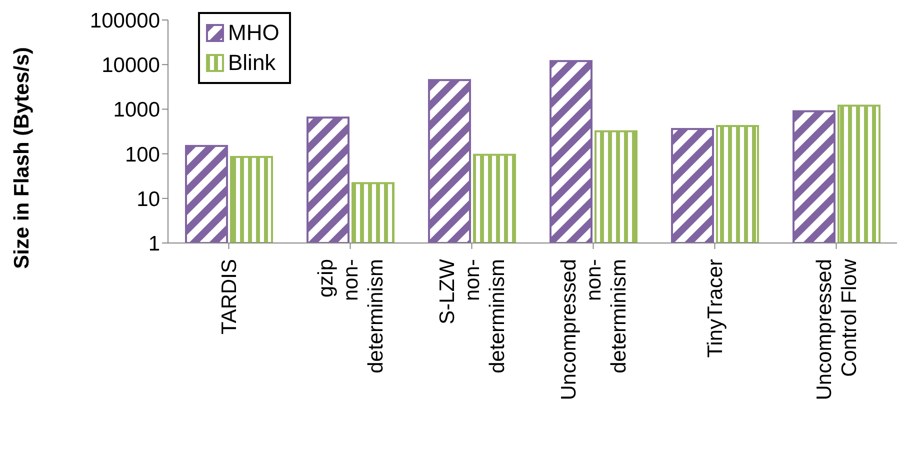 The image size is (911, 471). What do you see at coordinates (229, 296) in the screenshot?
I see `x-tick-label: TARDIS` at bounding box center [229, 296].